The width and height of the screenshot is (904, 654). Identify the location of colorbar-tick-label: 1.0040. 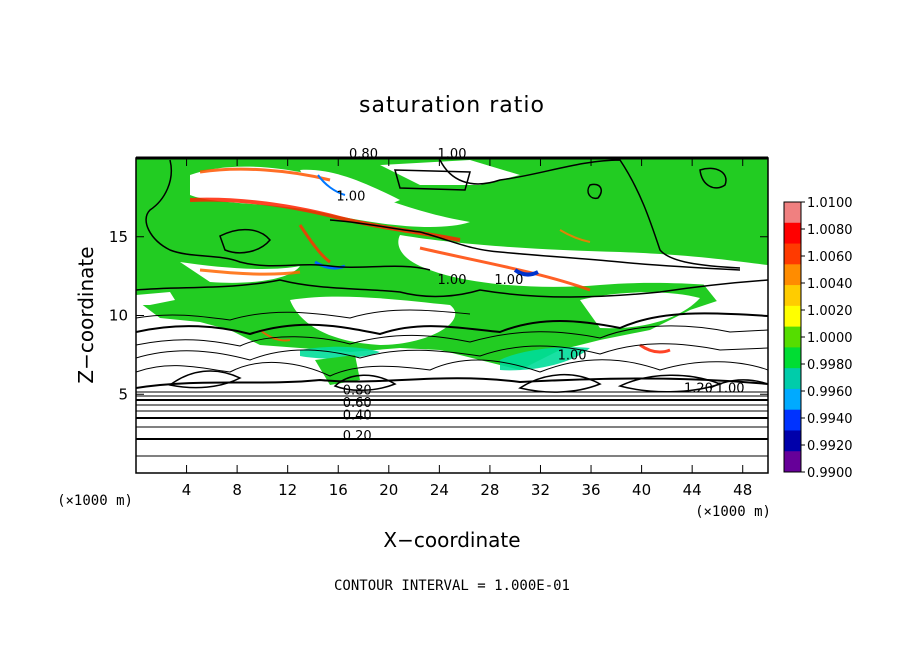
(830, 284).